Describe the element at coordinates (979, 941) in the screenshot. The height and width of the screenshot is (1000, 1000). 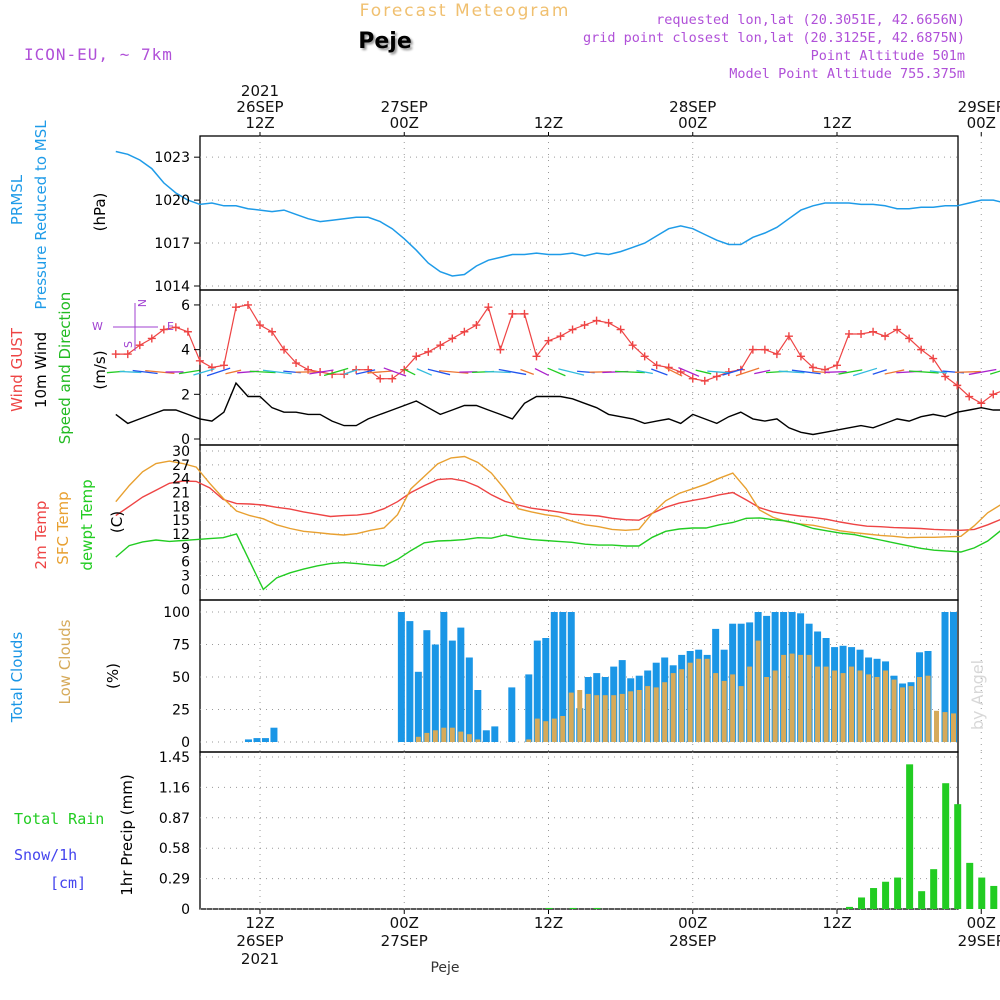
I see `bottom-time-label: 29SEP` at that location.